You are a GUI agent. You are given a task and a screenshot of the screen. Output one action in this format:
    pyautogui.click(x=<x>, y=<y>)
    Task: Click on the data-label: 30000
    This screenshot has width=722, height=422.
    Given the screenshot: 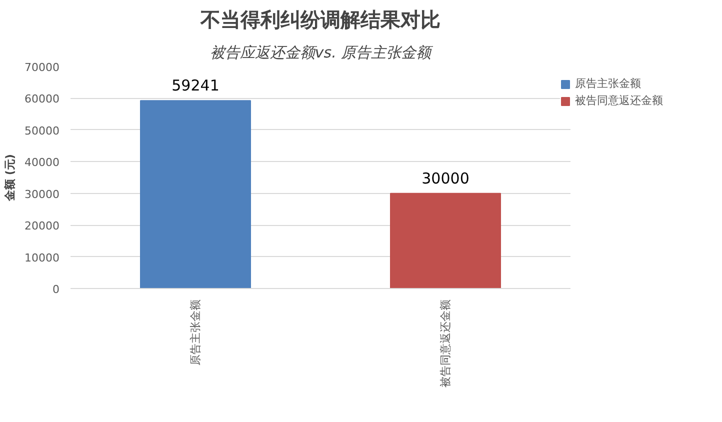 What is the action you would take?
    pyautogui.click(x=446, y=178)
    